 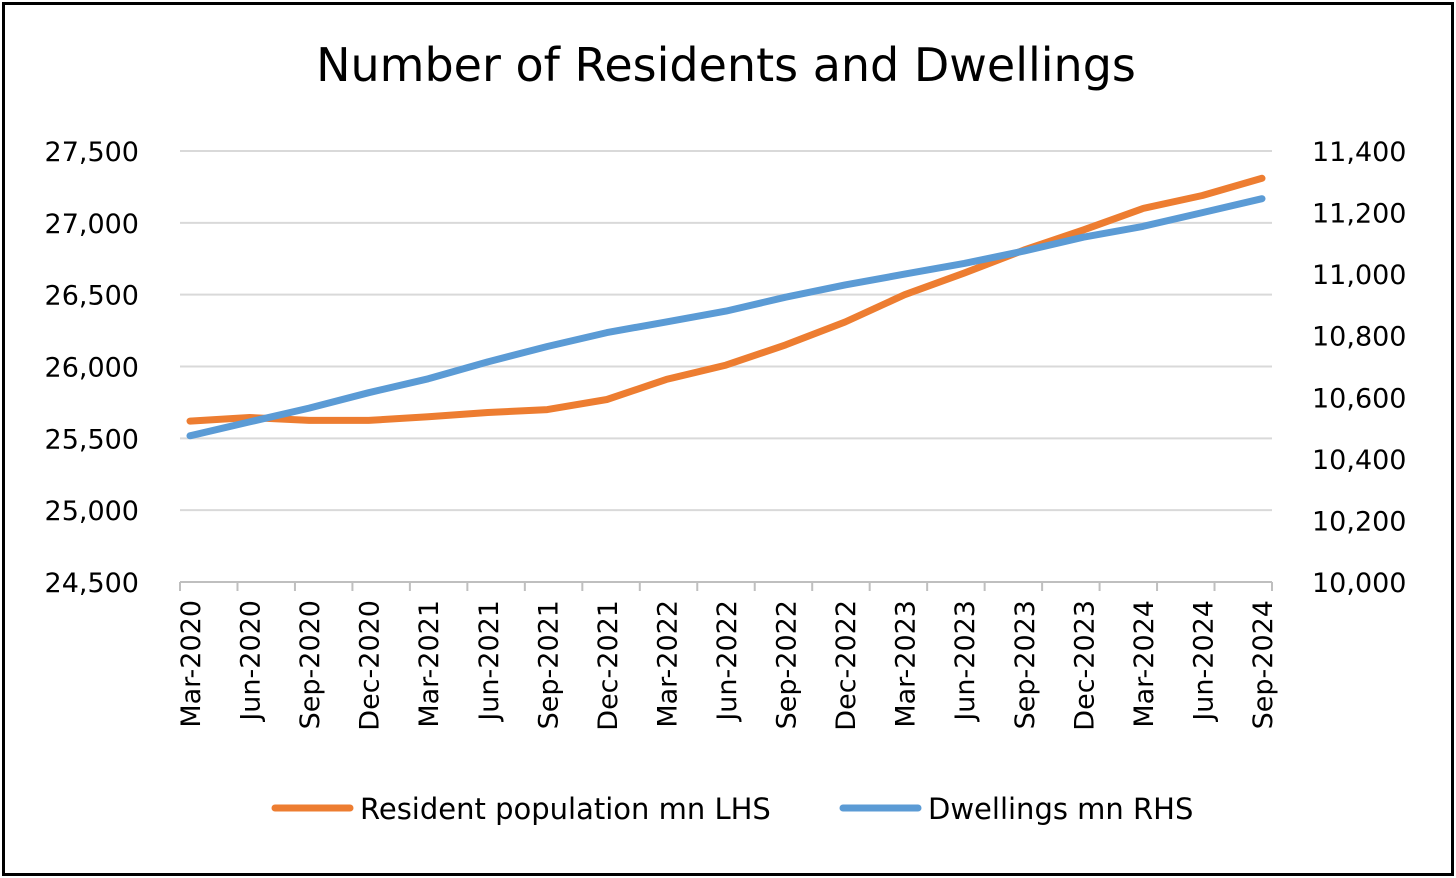 What do you see at coordinates (191, 664) in the screenshot?
I see `x-tick-label: Mar-2020` at bounding box center [191, 664].